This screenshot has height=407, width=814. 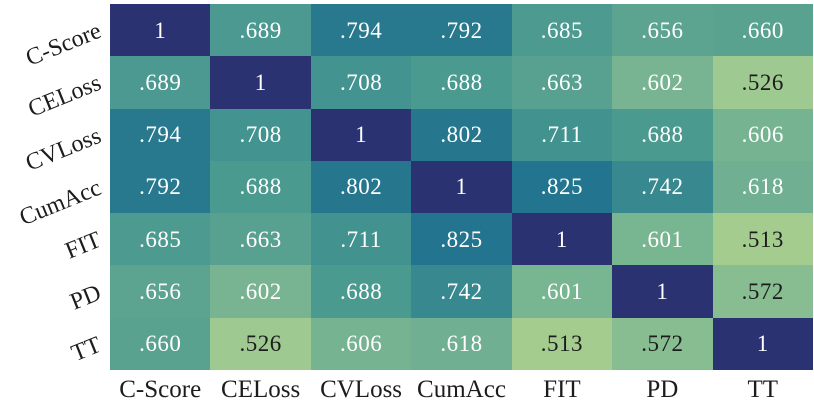 I want to click on heatmap-cell-FIT-CumAcc: .825, so click(x=461, y=239).